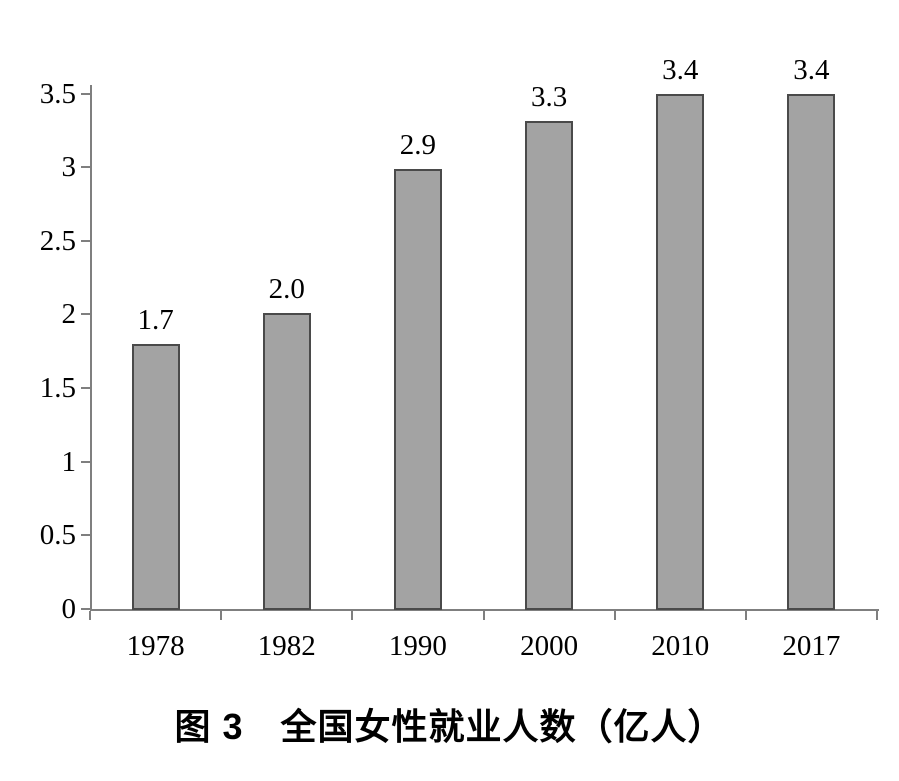  What do you see at coordinates (549, 646) in the screenshot?
I see `x-category-label: 2000` at bounding box center [549, 646].